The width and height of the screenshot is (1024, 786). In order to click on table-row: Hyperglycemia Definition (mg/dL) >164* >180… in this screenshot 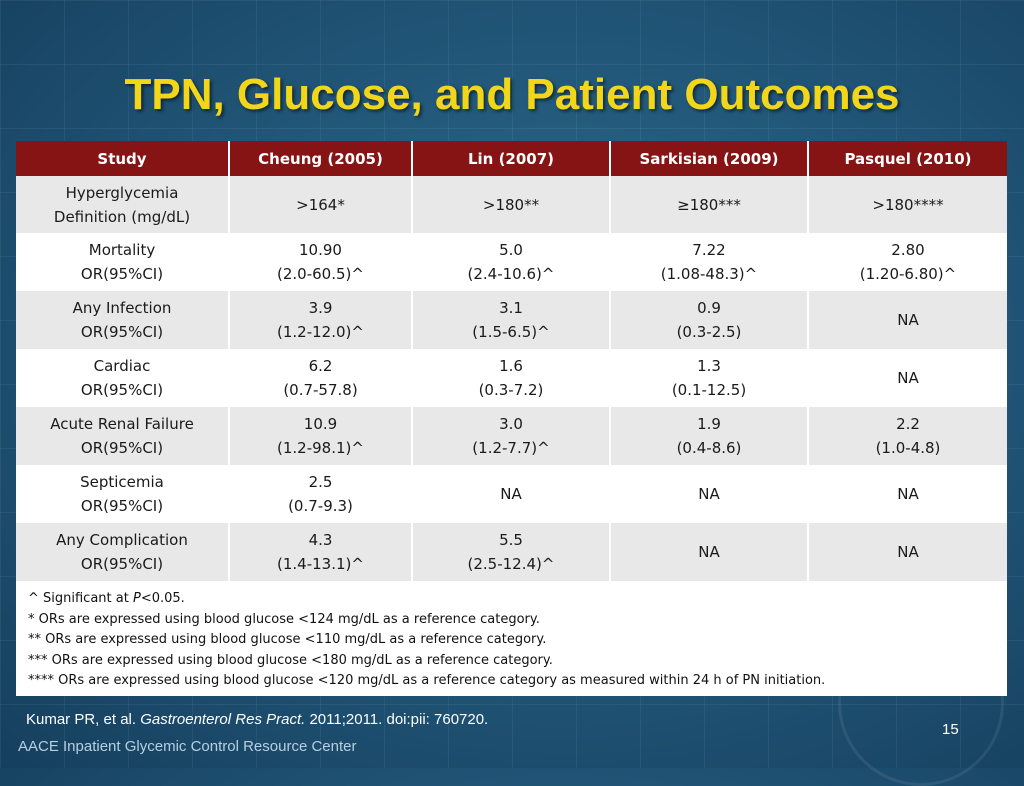, I will do `click(511, 204)`.